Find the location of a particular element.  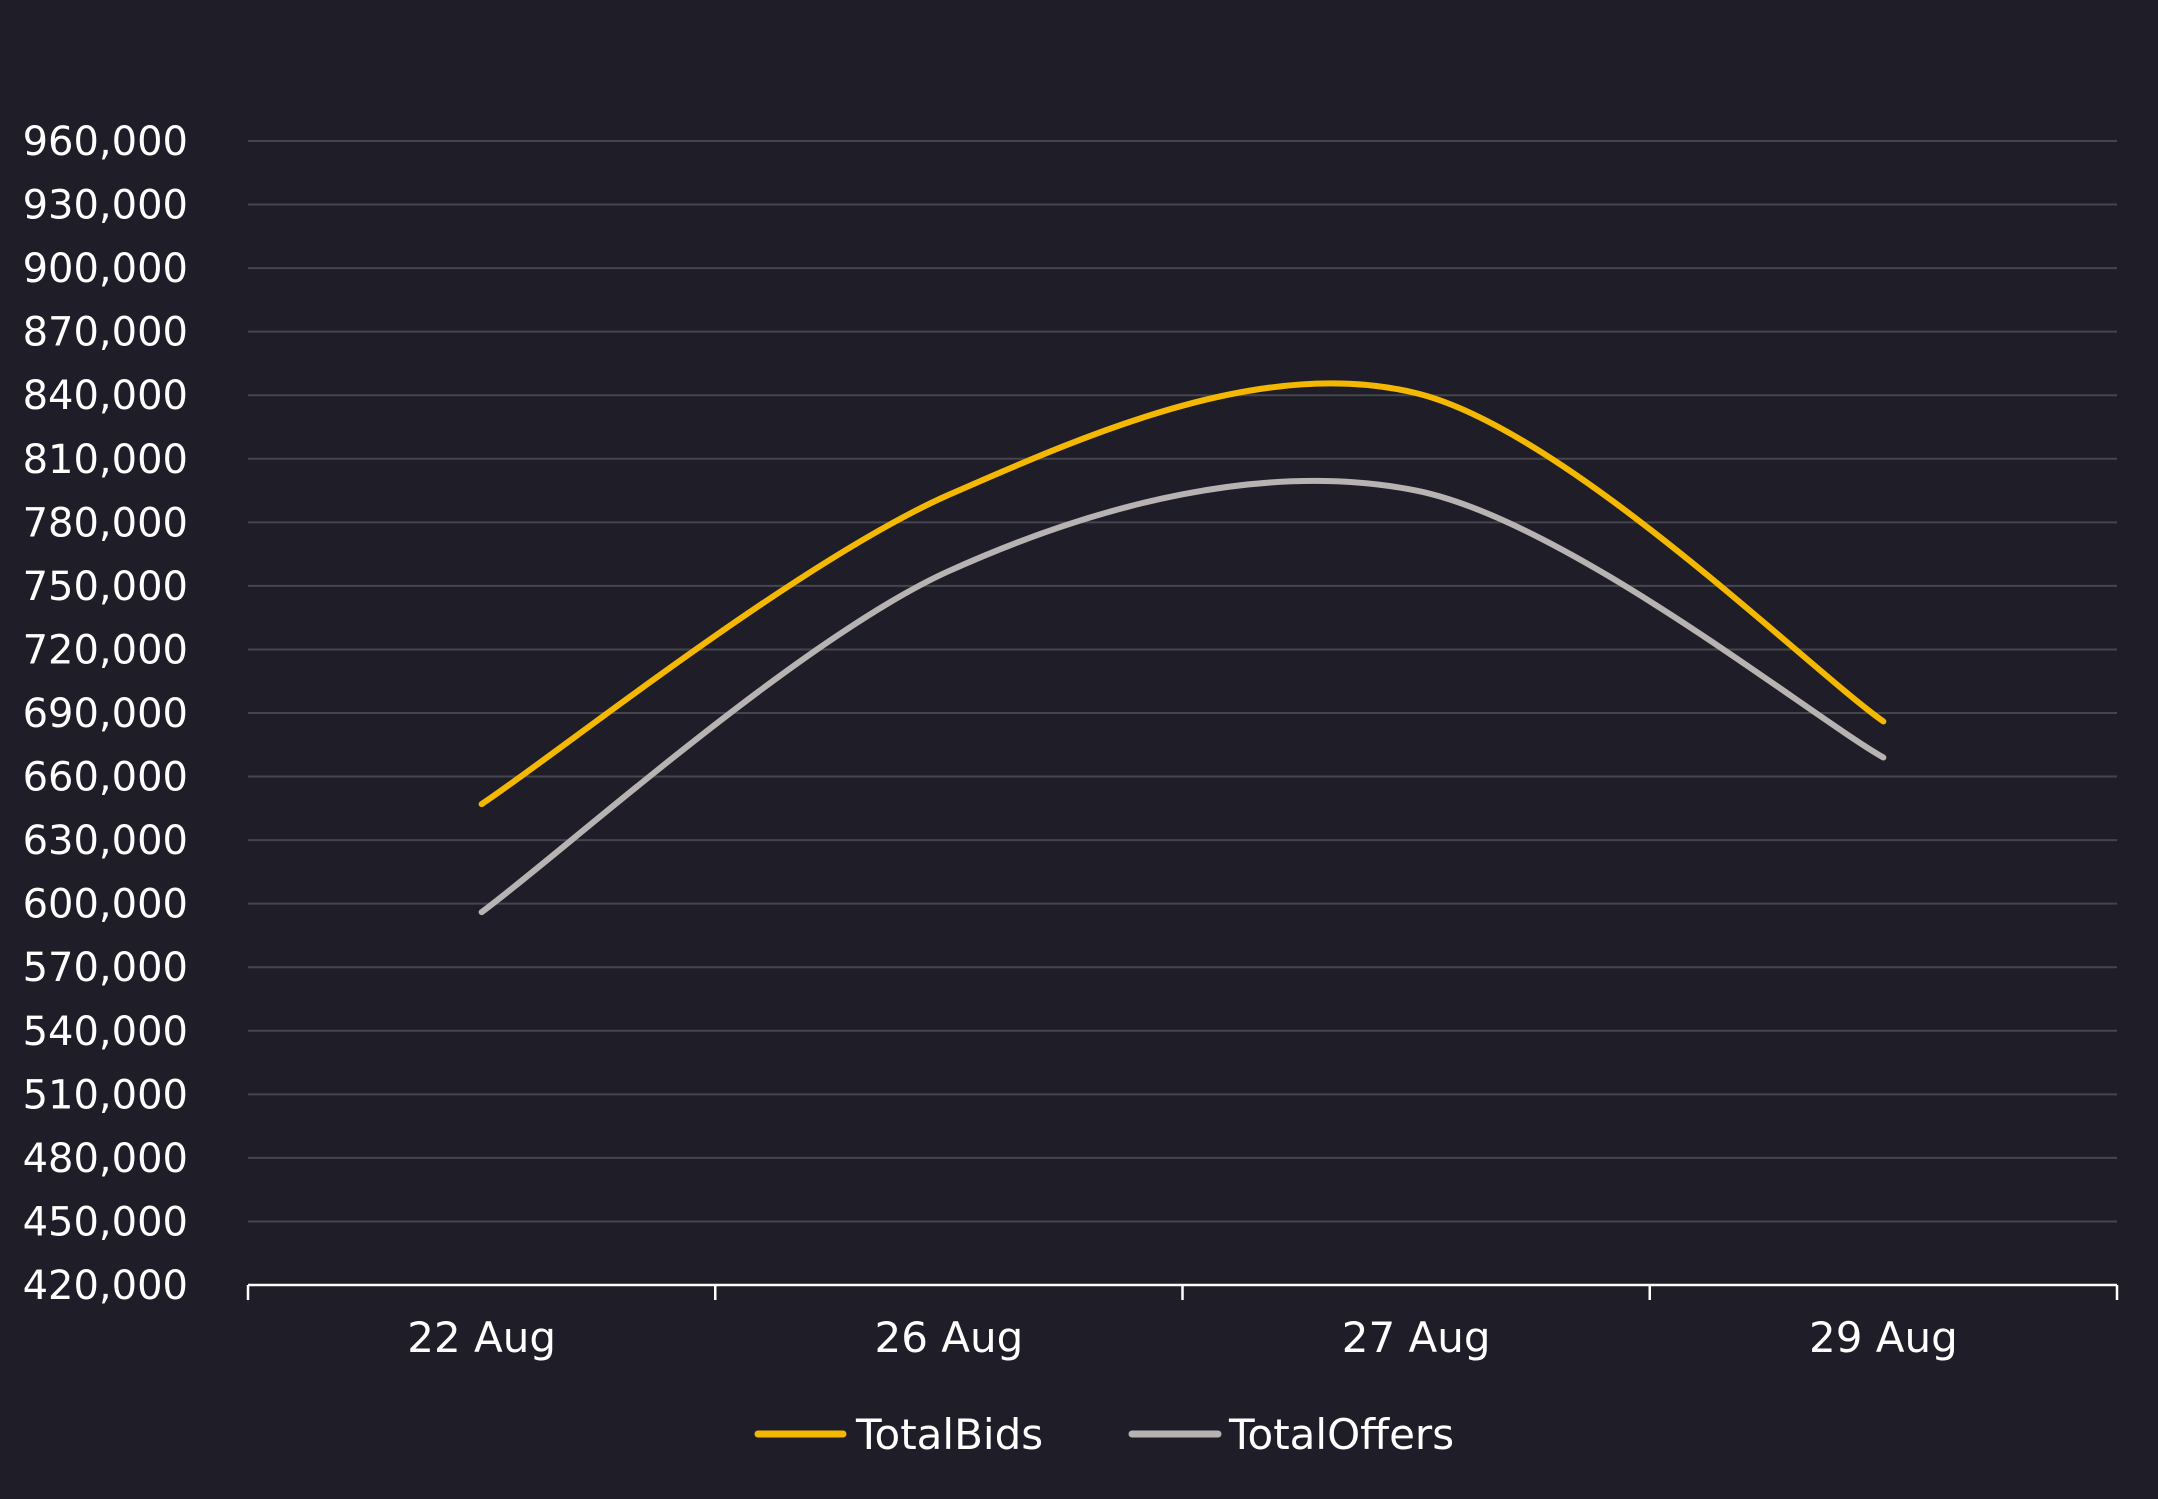

y-tick-label: 840,000 is located at coordinates (105, 396).